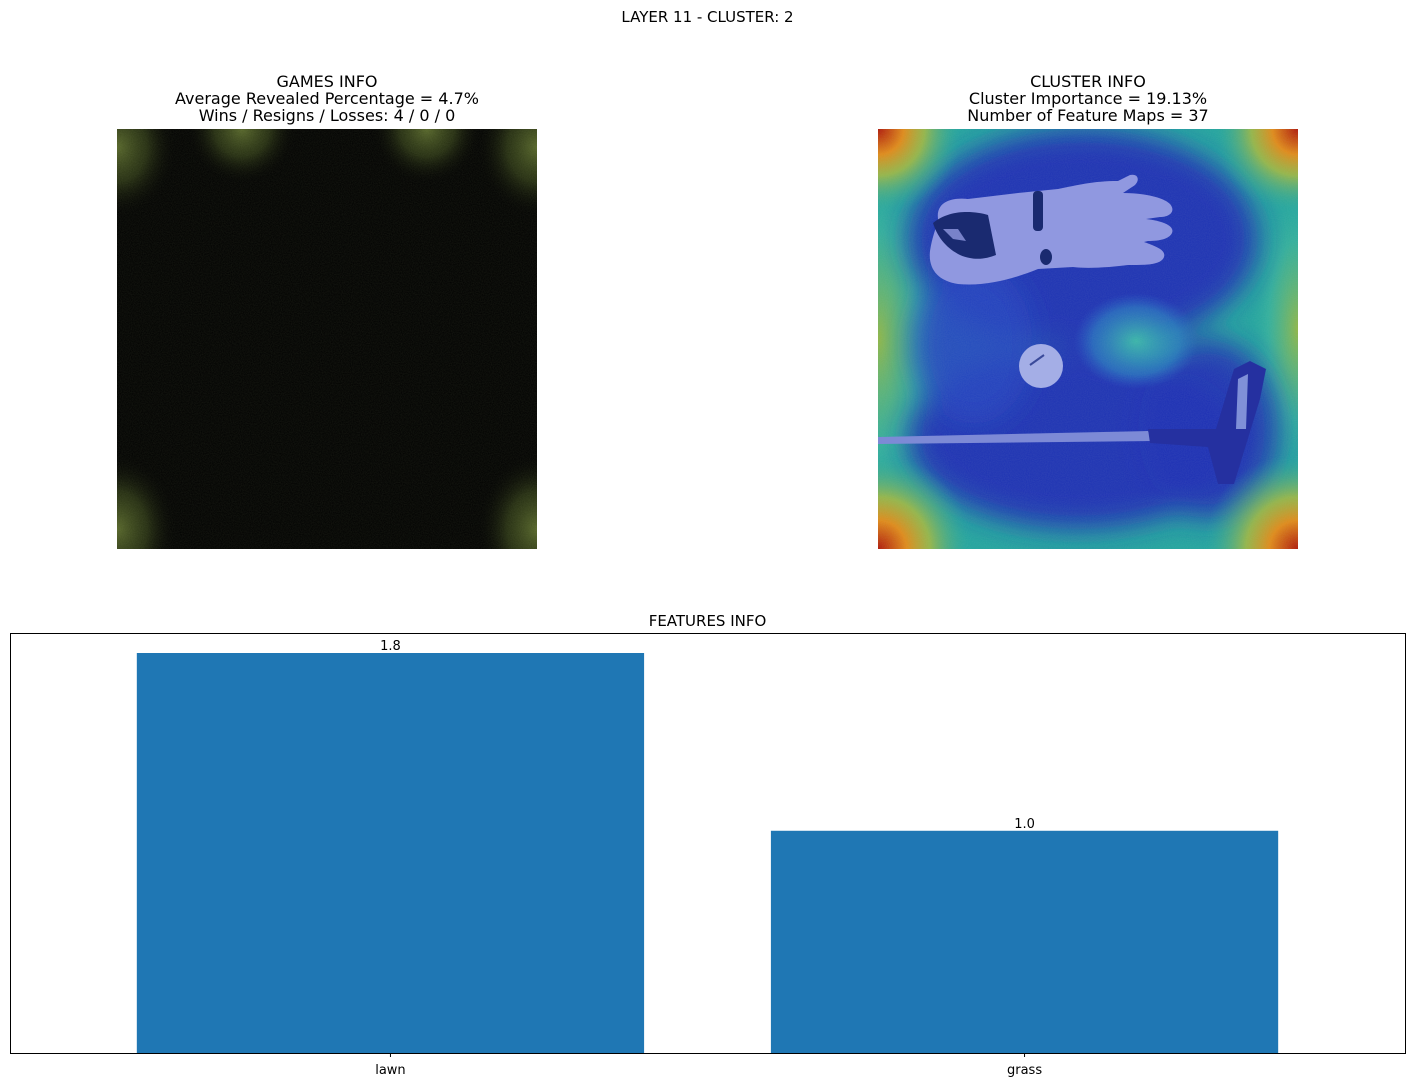 Image resolution: width=1415 pixels, height=1087 pixels. What do you see at coordinates (327, 115) in the screenshot?
I see `wins-resigns-losses: Wins / Resigns / Losses: 4 / 0 / 0` at bounding box center [327, 115].